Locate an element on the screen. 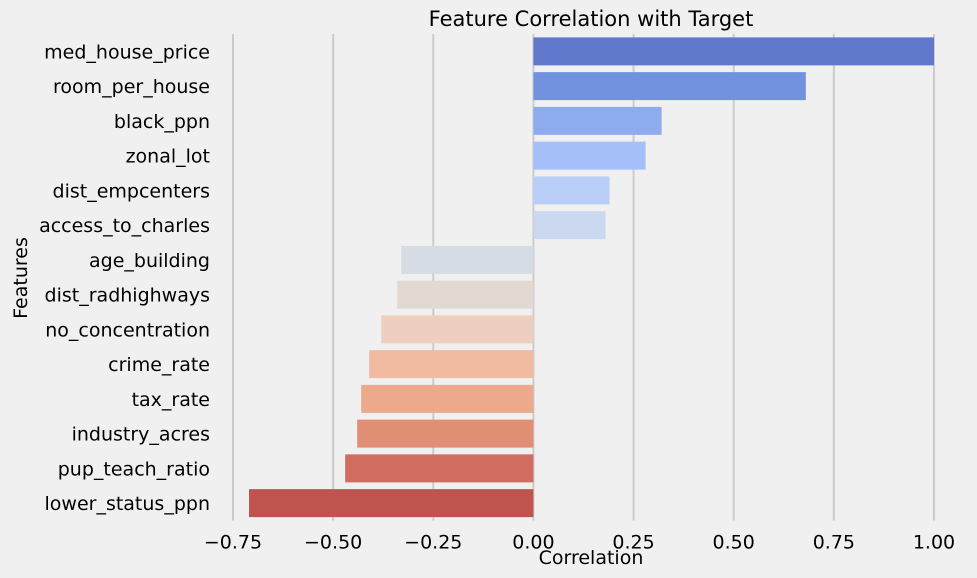  x-tick-label: 1.00 is located at coordinates (934, 543).